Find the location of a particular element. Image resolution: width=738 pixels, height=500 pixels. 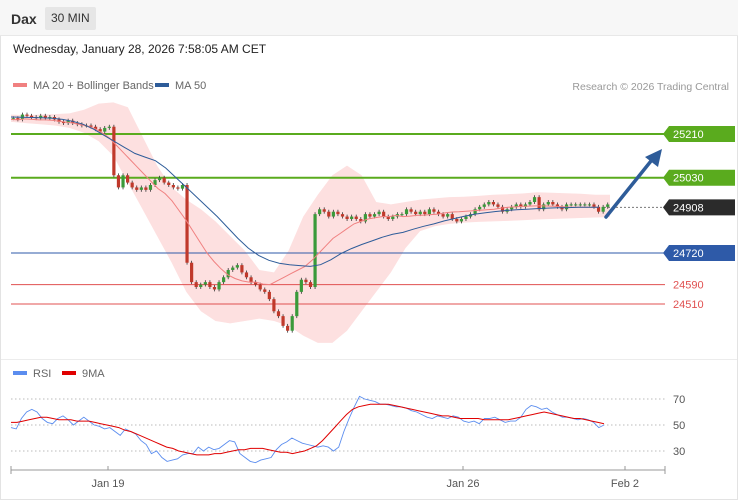

forecast-arrow-head is located at coordinates (653, 158).